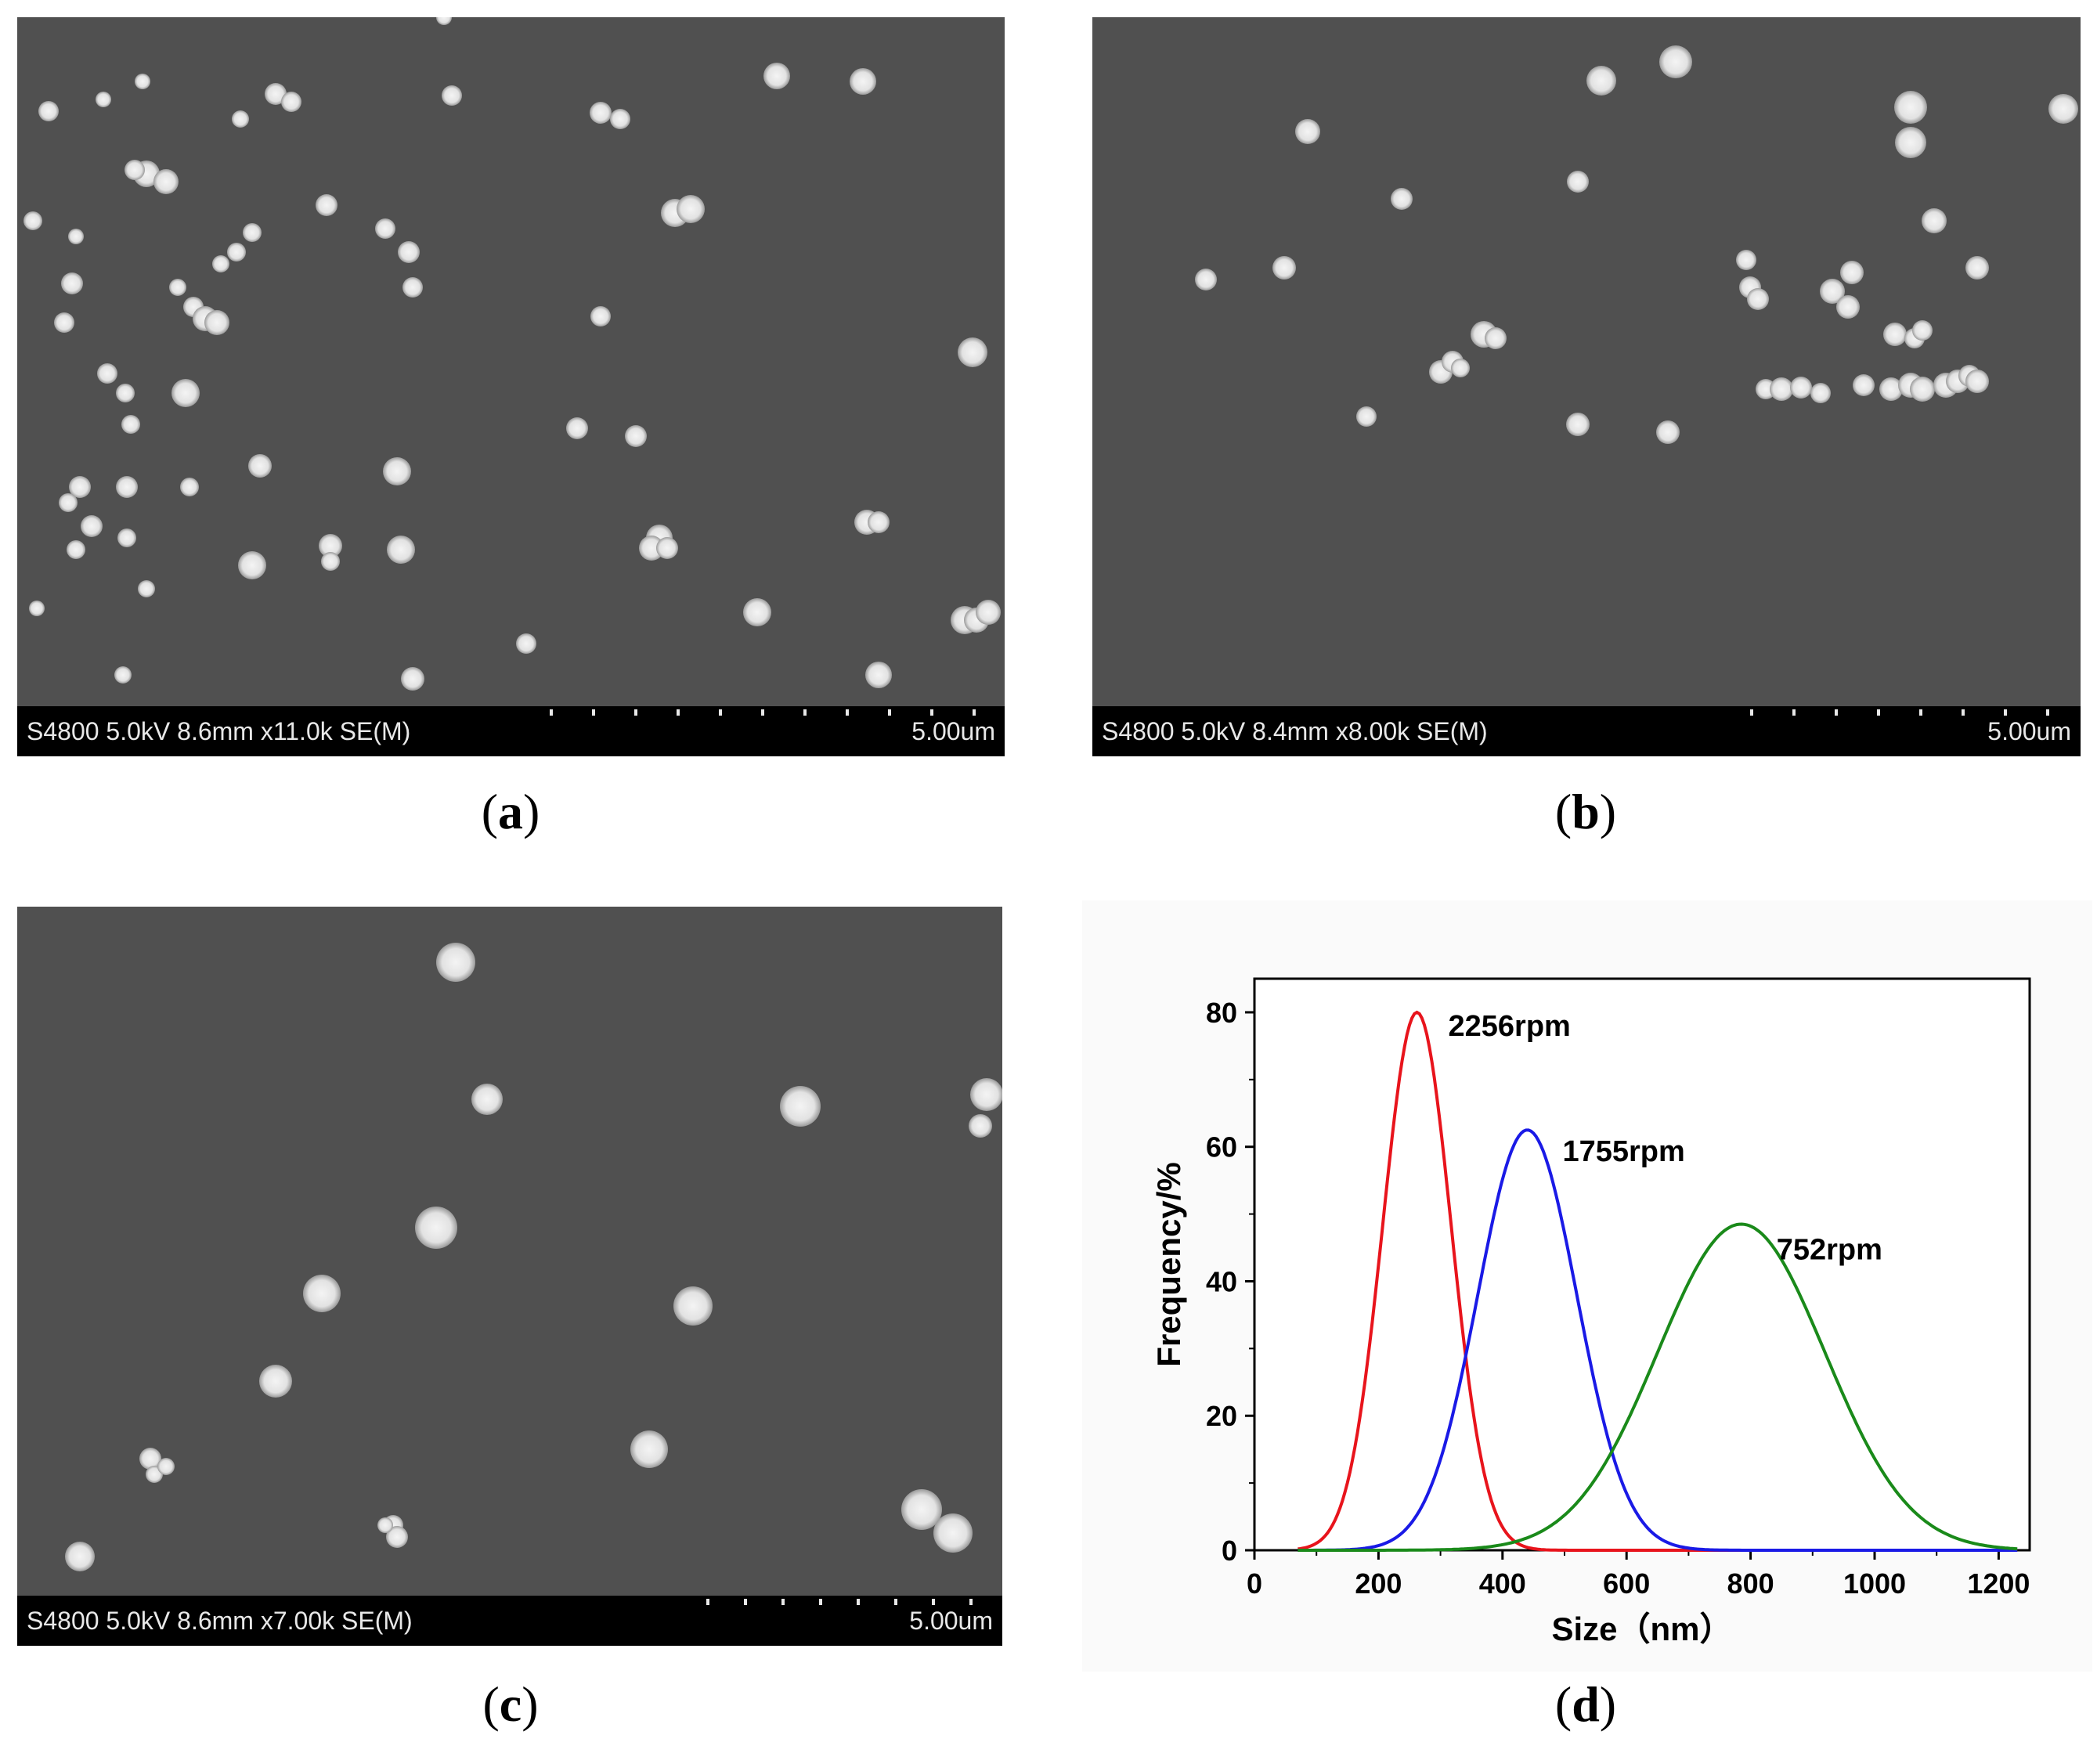  What do you see at coordinates (1229, 1551) in the screenshot?
I see `y-tick-label: 0` at bounding box center [1229, 1551].